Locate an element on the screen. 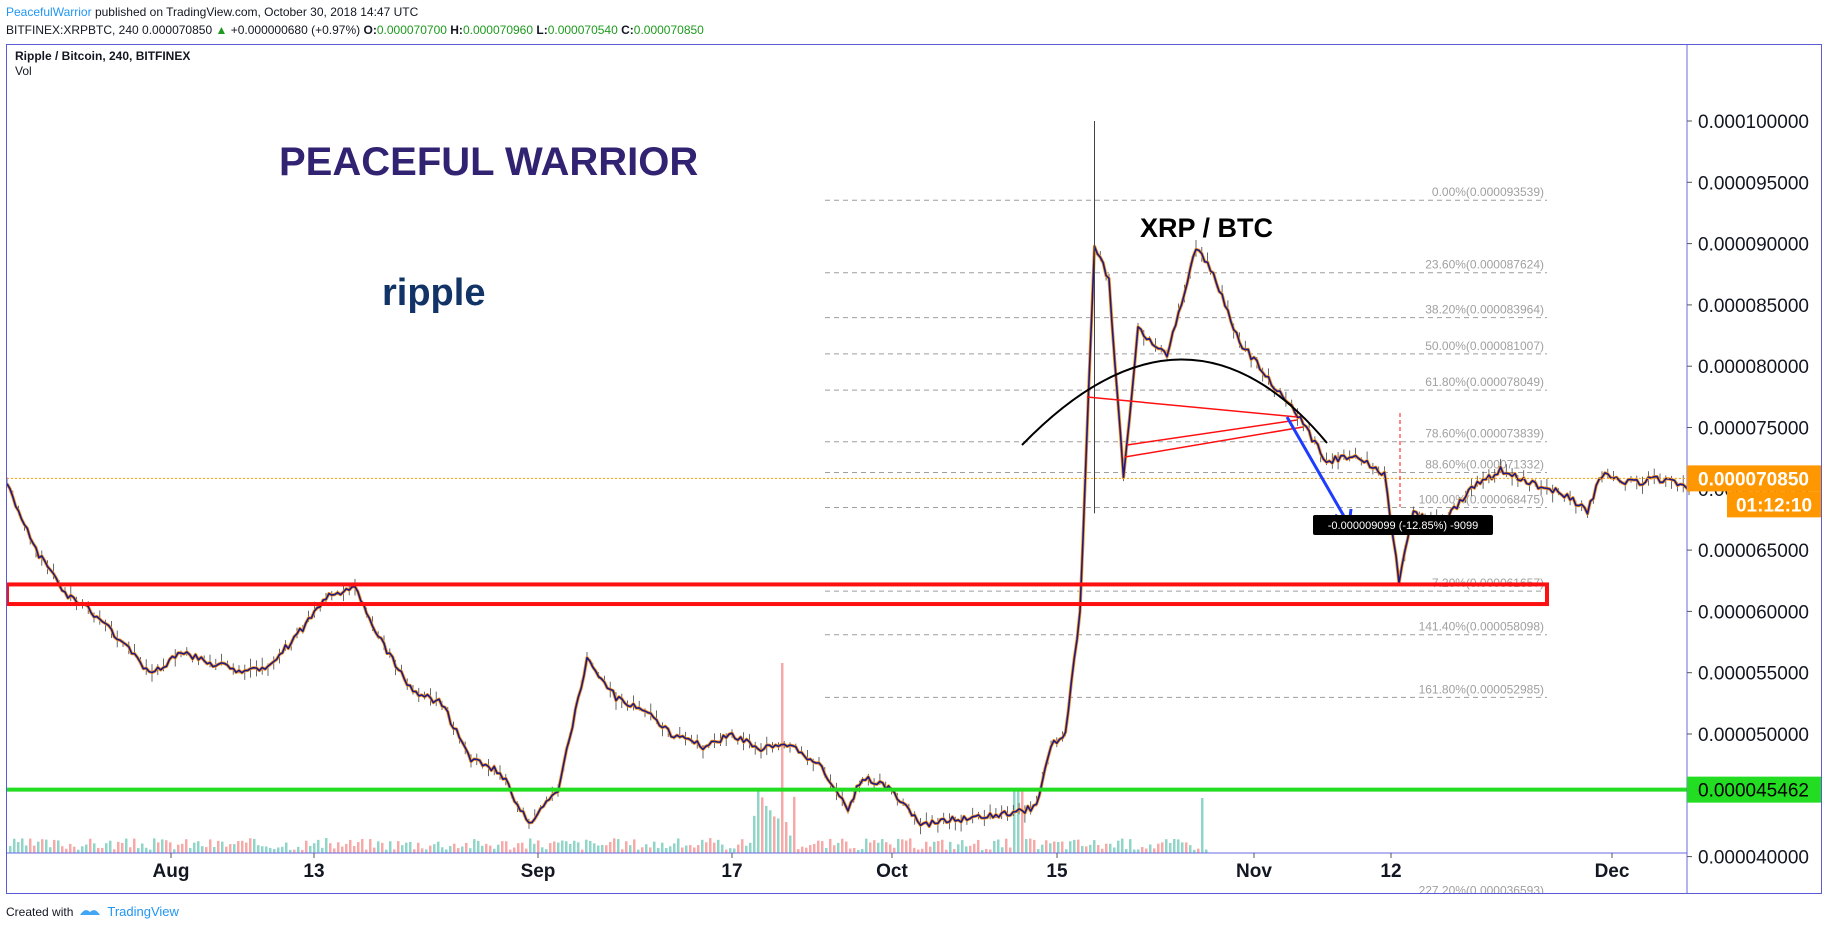  rounding-top-arc is located at coordinates (1174, 402).